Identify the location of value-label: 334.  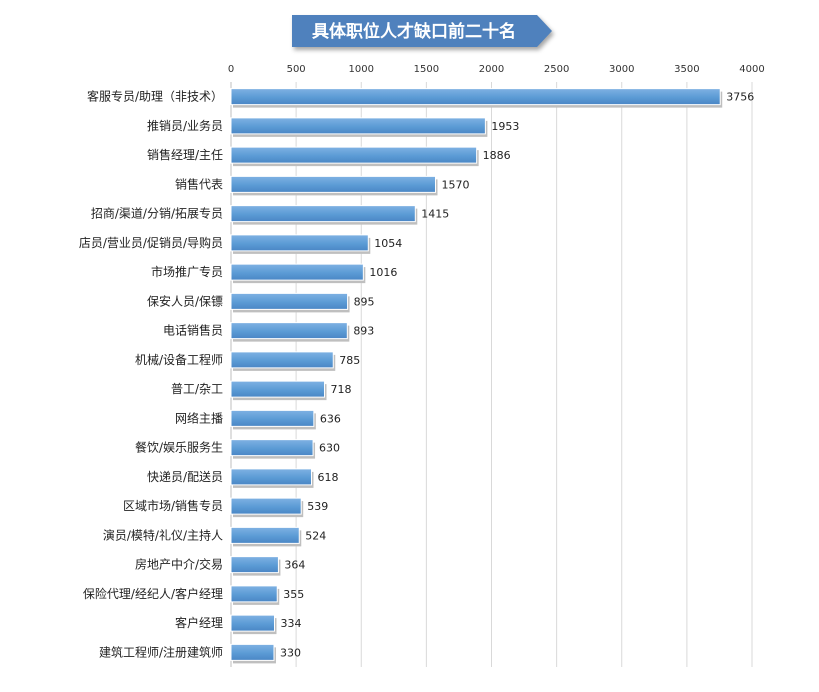
(291, 623).